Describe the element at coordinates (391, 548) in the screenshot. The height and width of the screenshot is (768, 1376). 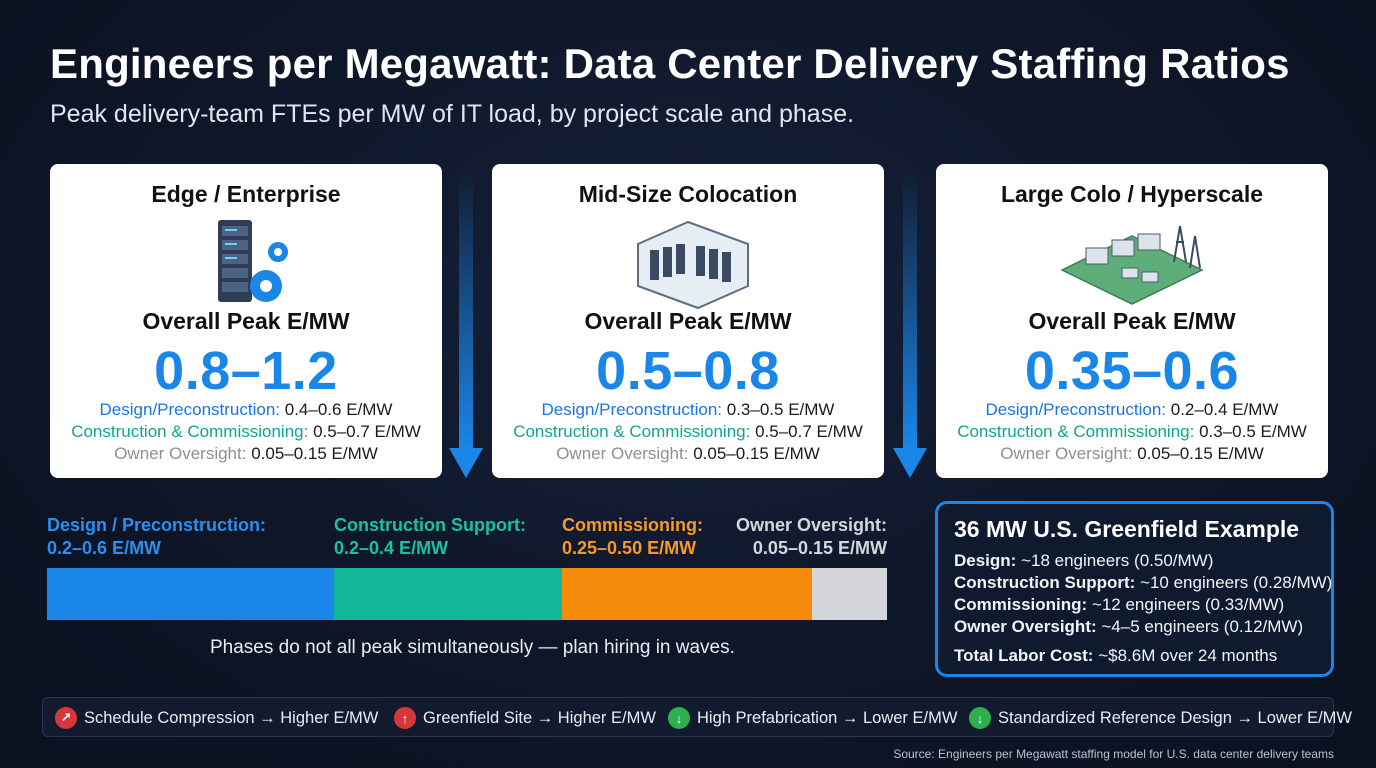
I see `phase-range: 0.2–0.4 E/MW` at that location.